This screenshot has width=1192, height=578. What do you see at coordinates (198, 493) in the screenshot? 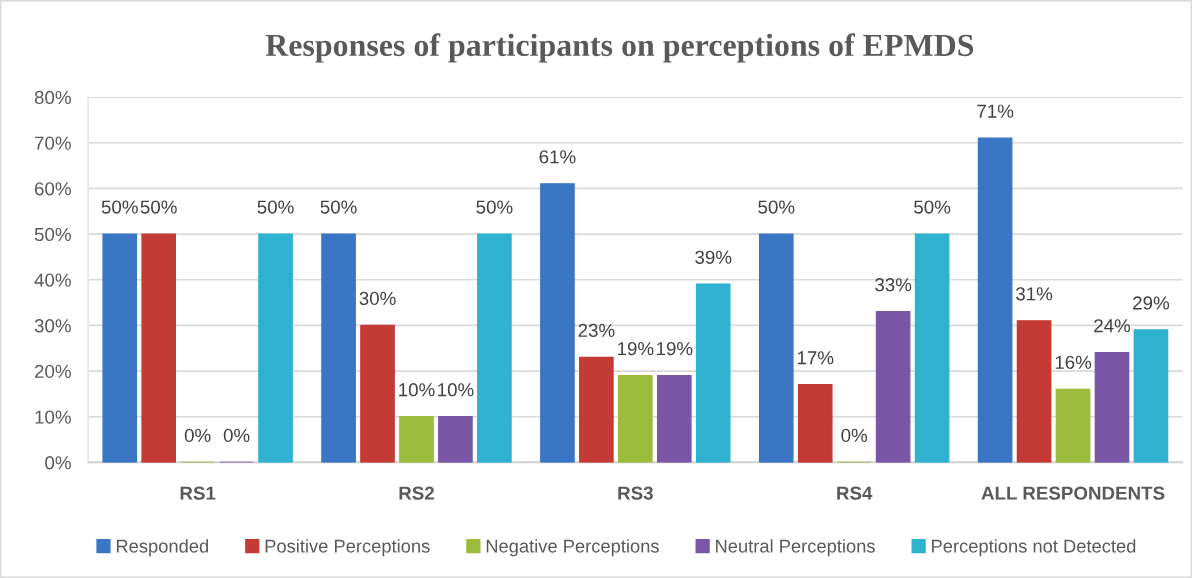
I see `x-tick-label: RS1` at bounding box center [198, 493].